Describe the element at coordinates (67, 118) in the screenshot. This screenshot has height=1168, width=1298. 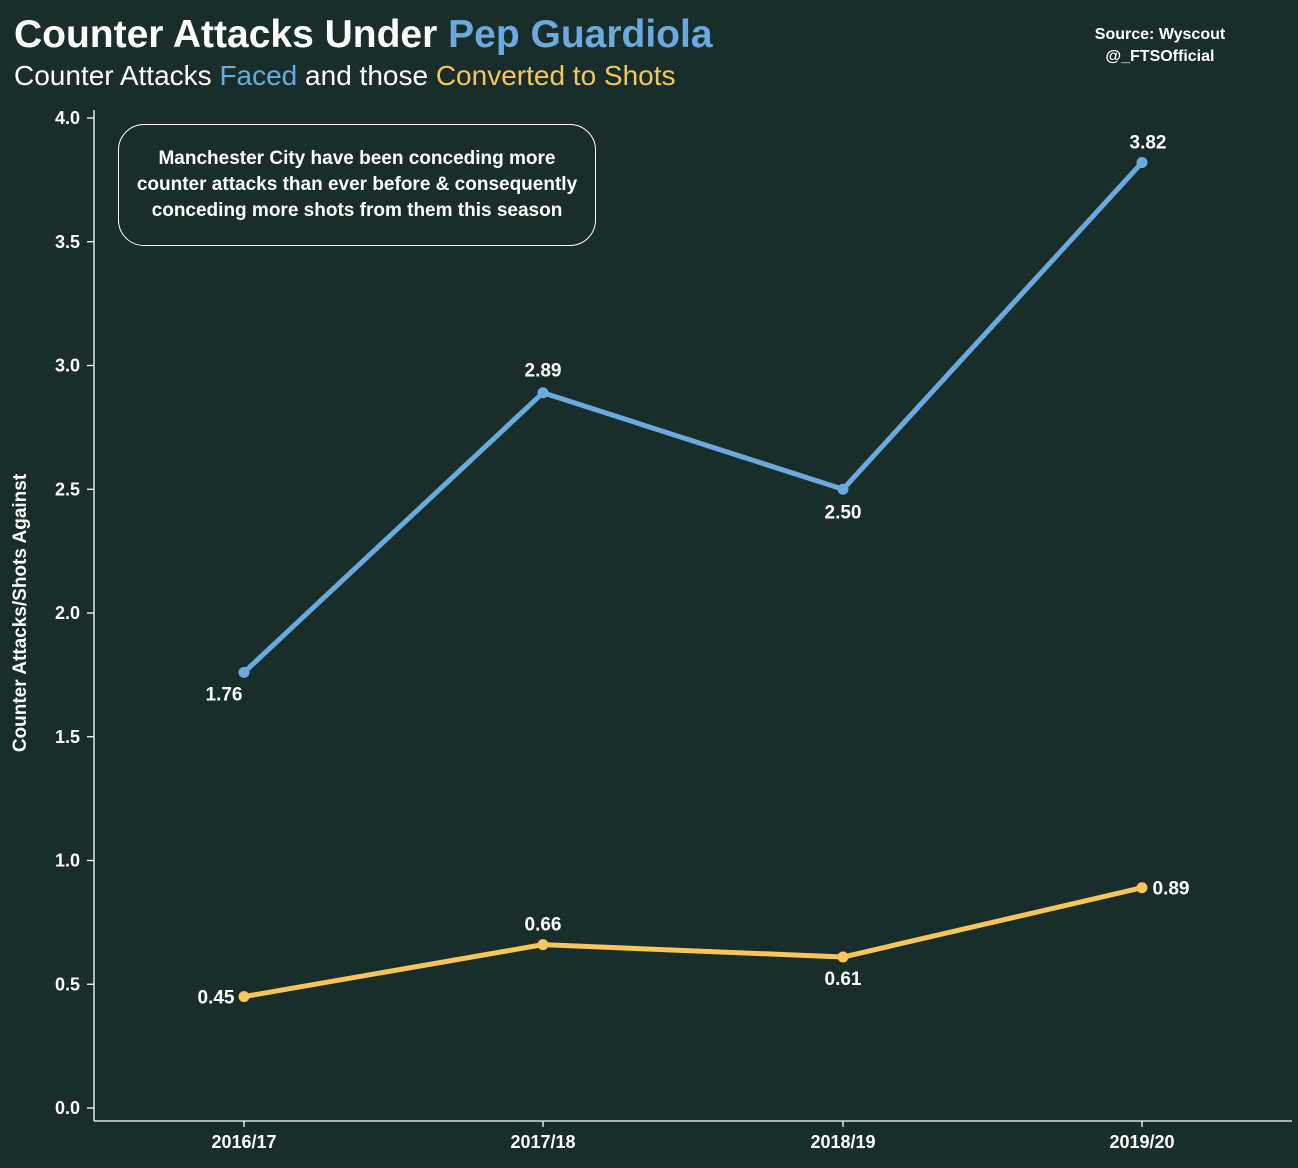
I see `y-tick-label: 4.0` at that location.